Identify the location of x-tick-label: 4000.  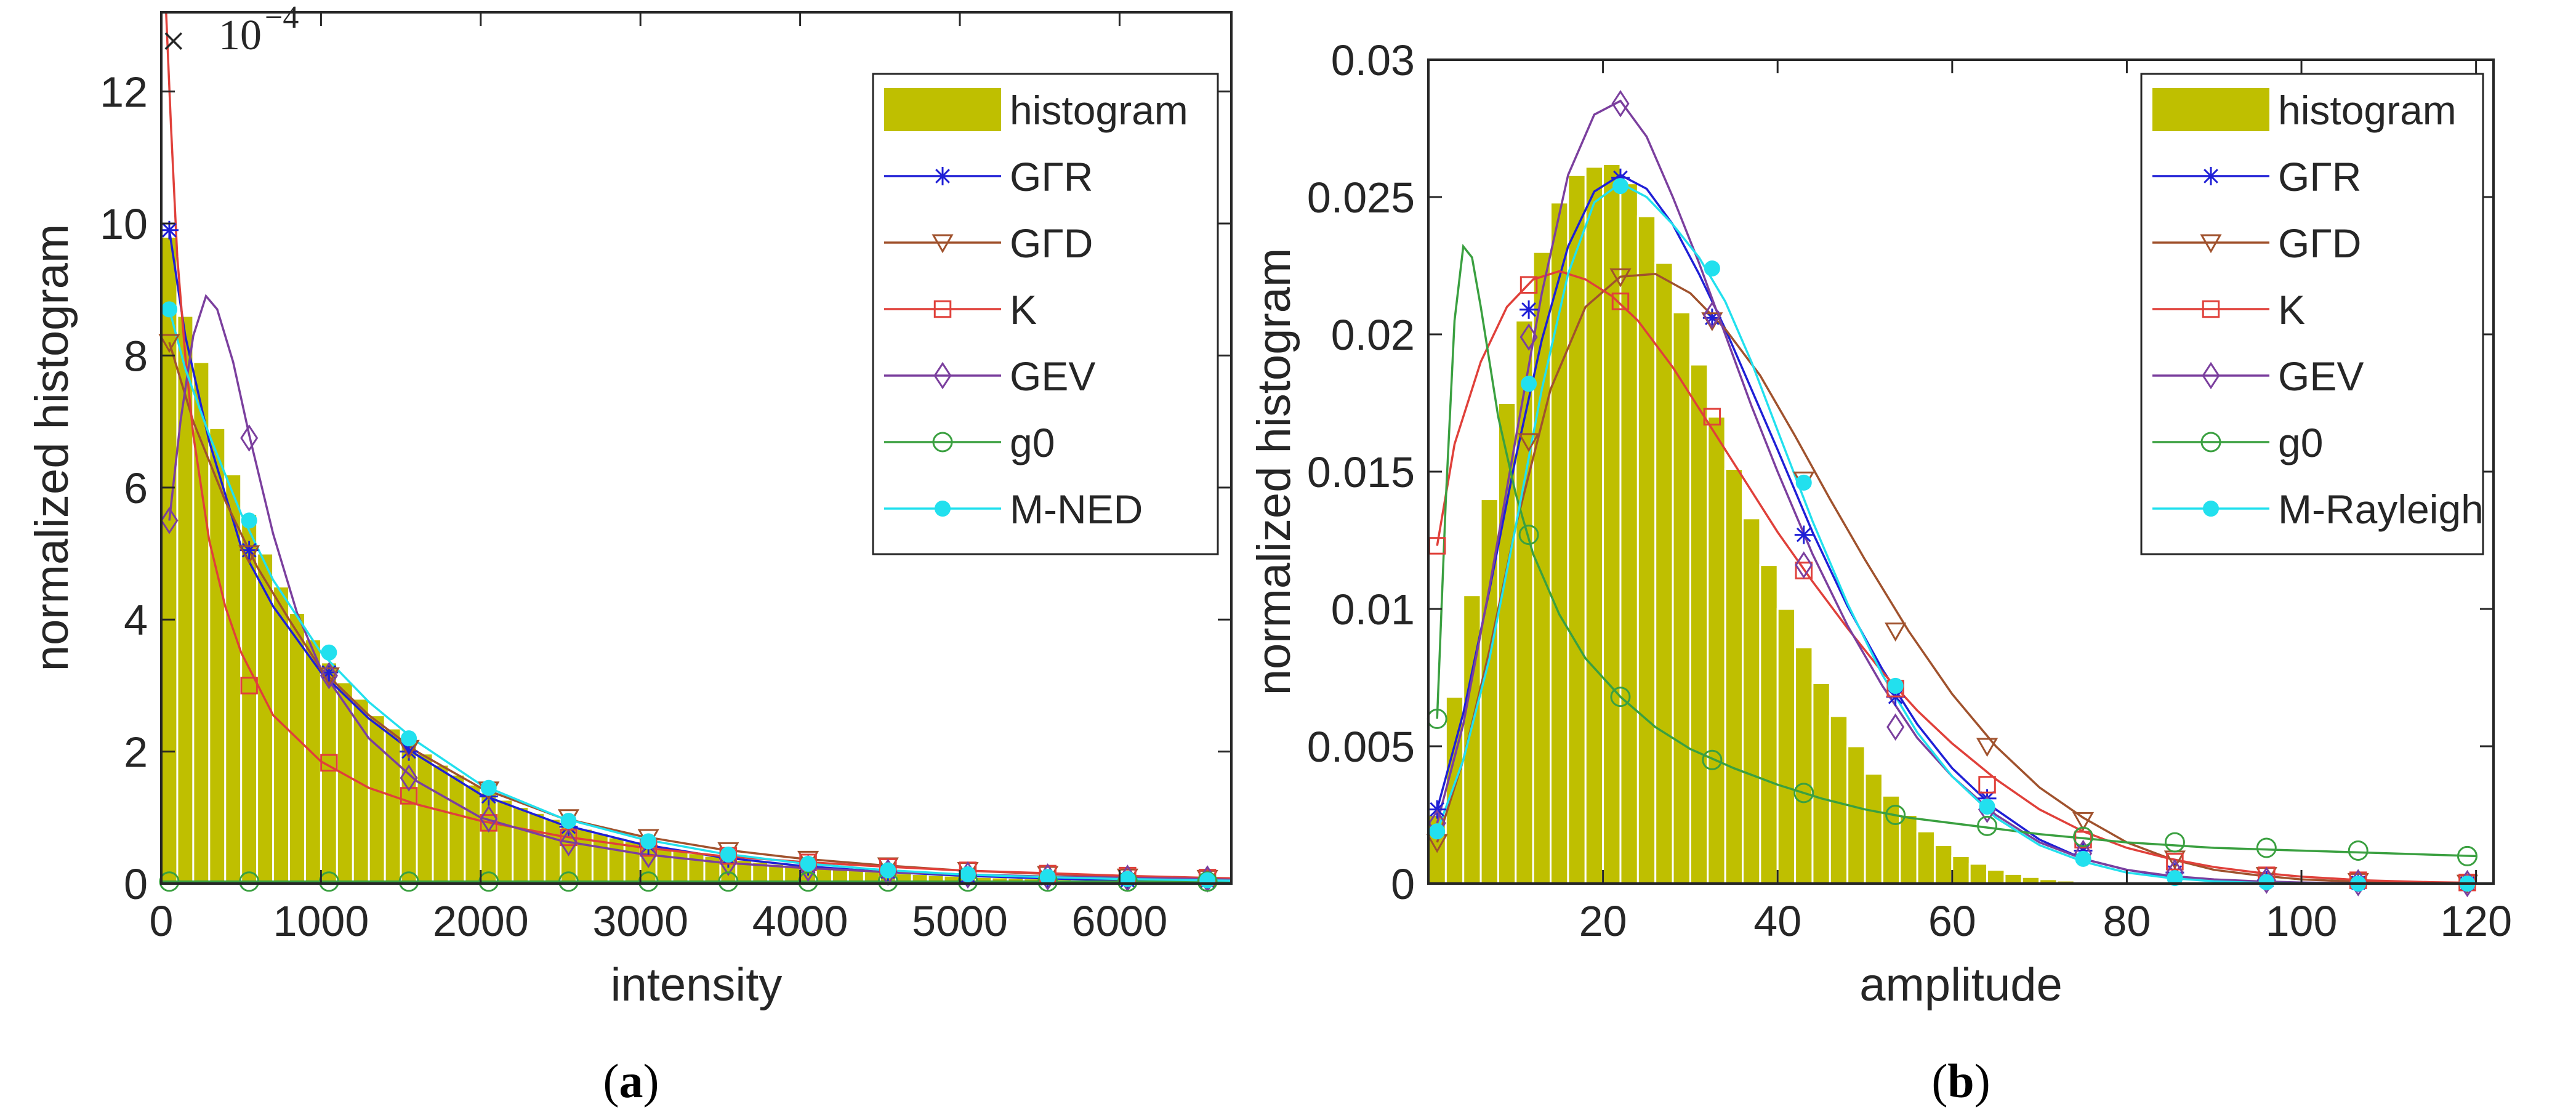
(800, 921).